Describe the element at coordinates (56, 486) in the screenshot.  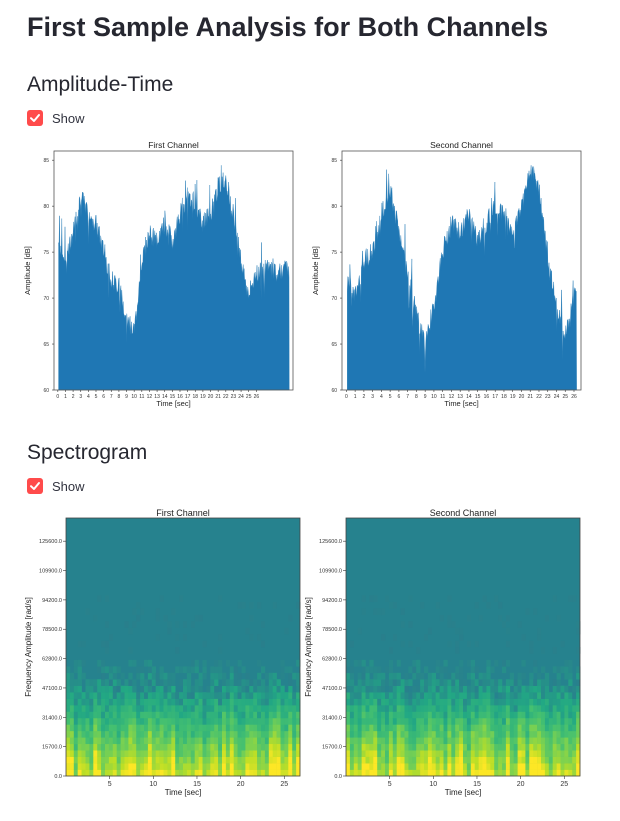
I see `spectrogram-show-checkbox: Show` at that location.